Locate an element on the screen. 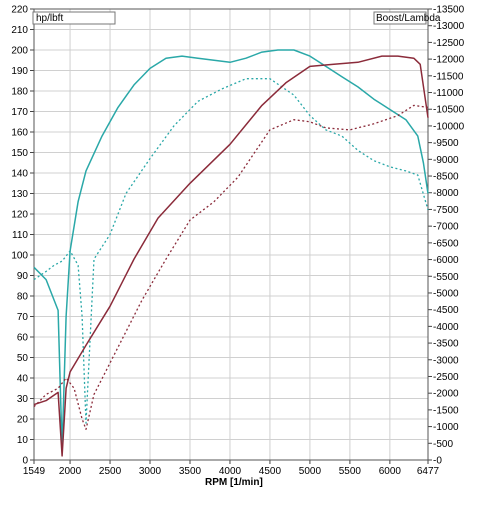  right-tick-label: -10500 is located at coordinates (449, 110).